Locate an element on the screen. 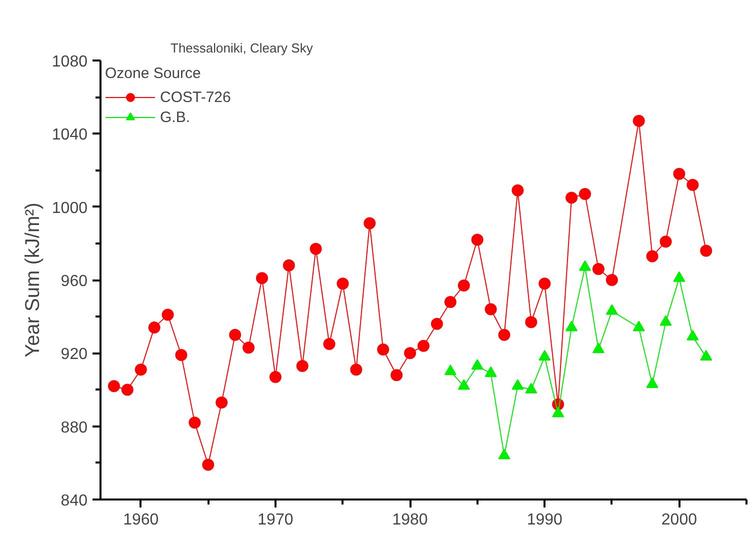 The image size is (751, 534). legend-label: COST-726 is located at coordinates (195, 97).